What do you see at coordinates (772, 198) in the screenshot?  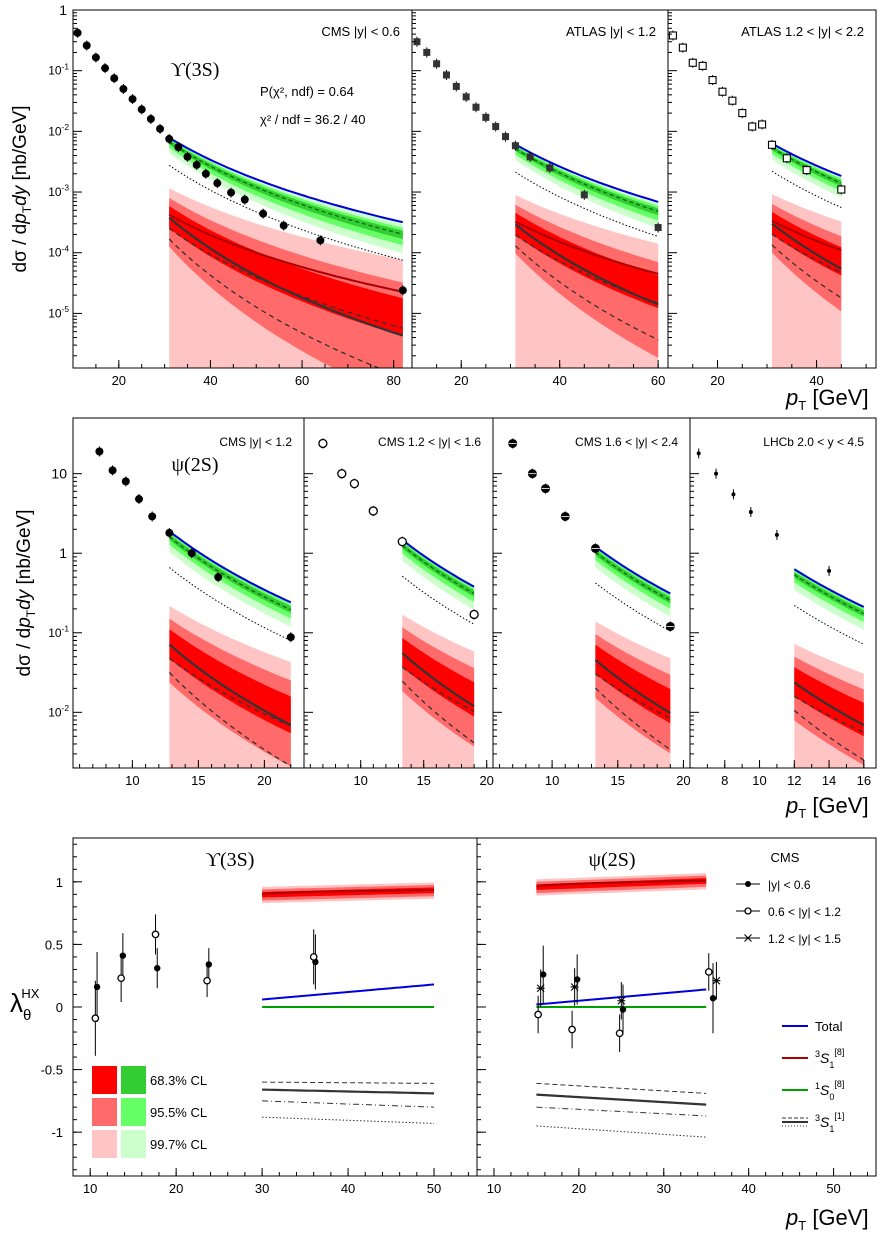 I see `ups-panel-3: 20 40 ATLAS 1.2 < |y| < 2.2` at bounding box center [772, 198].